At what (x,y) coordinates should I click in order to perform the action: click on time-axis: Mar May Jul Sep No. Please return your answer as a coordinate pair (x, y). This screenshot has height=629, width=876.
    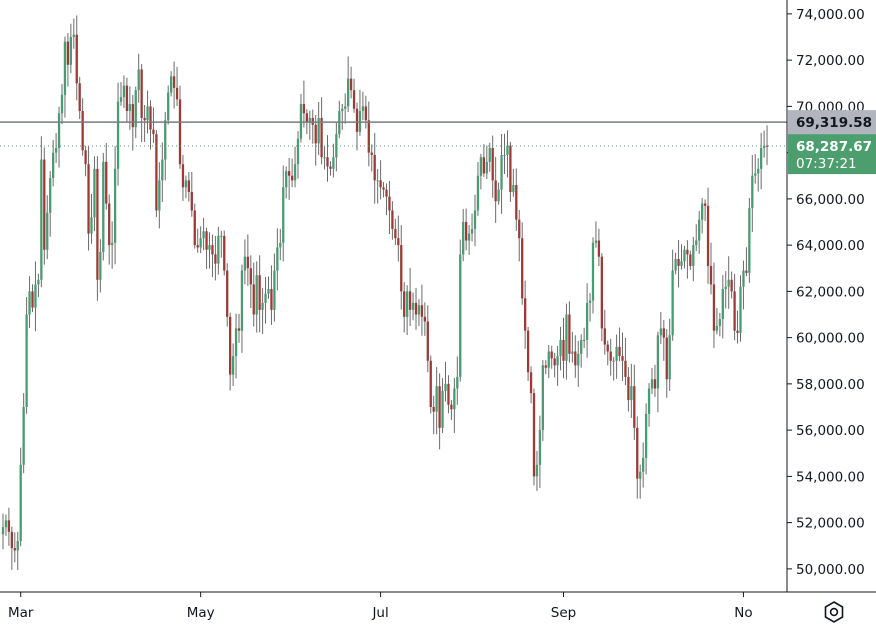
    Looking at the image, I should click on (380, 606).